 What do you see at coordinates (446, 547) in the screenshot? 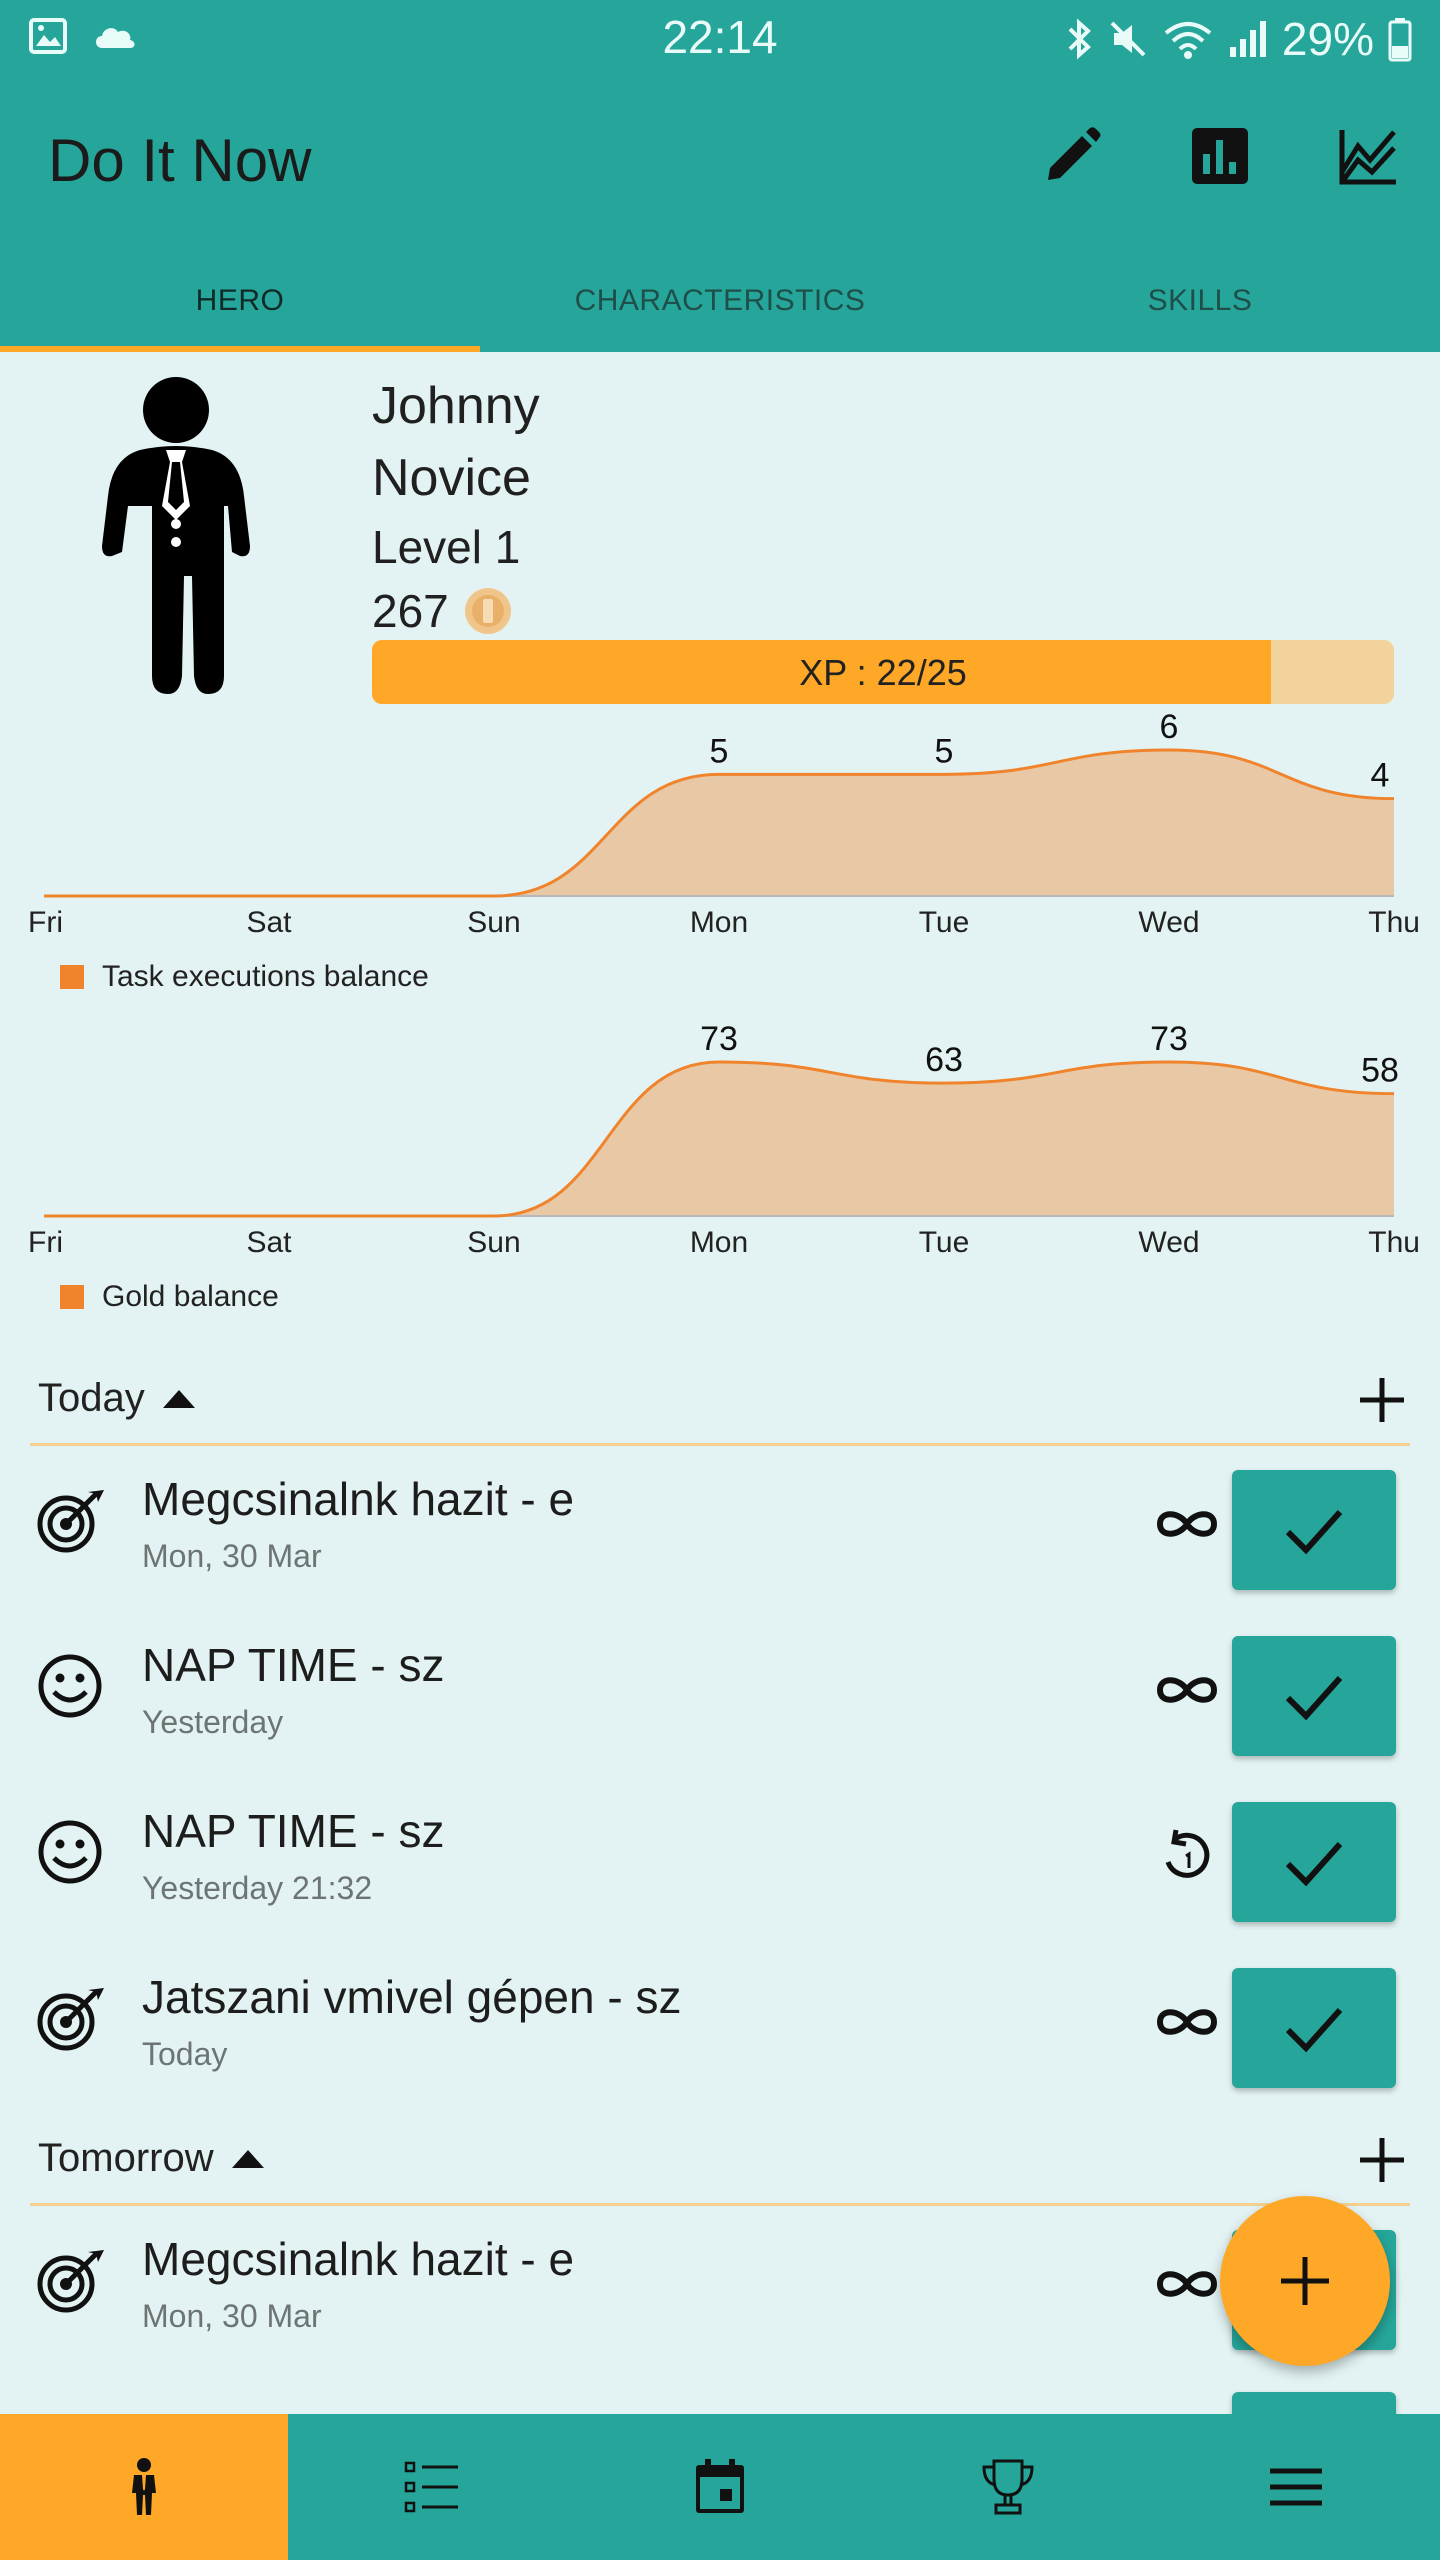
I see `hero-level: Level 1` at bounding box center [446, 547].